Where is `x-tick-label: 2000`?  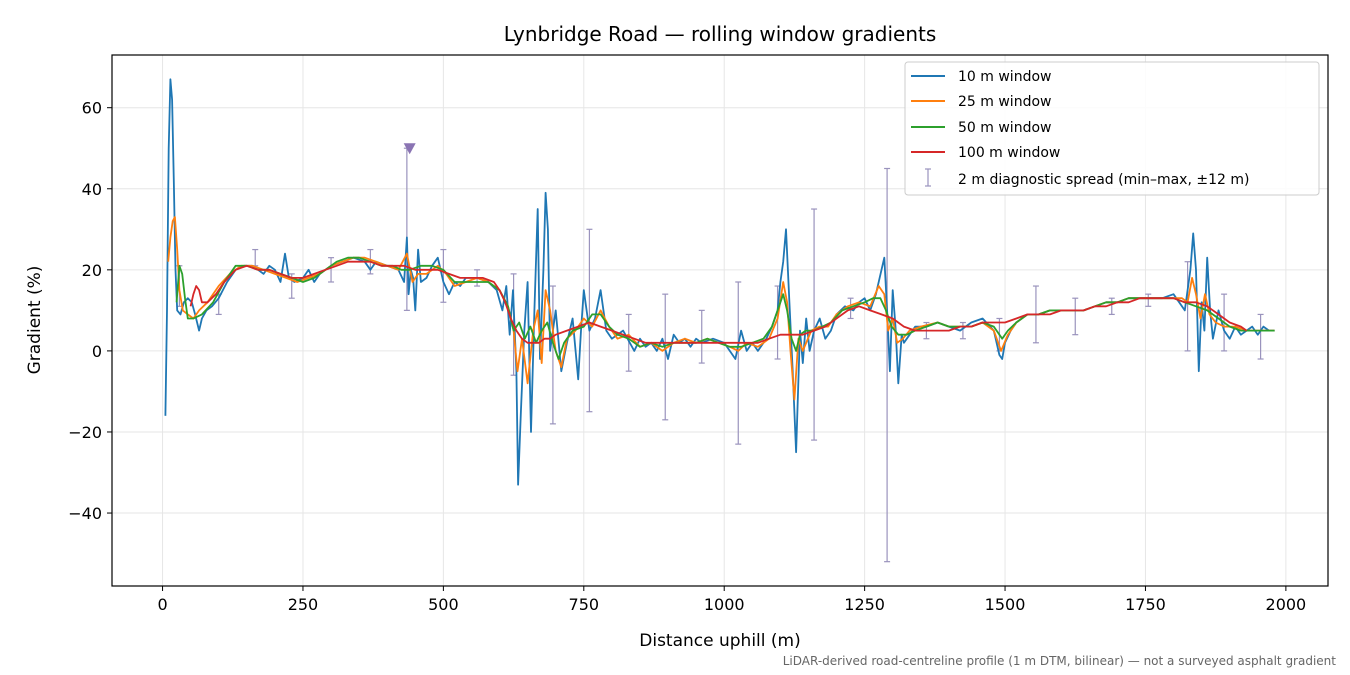 x-tick-label: 2000 is located at coordinates (1286, 604).